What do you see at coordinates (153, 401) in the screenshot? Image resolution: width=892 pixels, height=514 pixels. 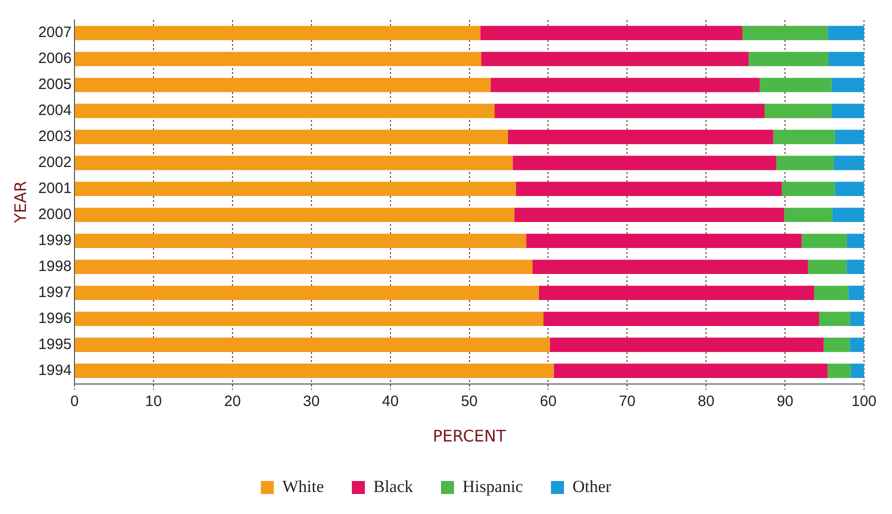 I see `x-tick-label: 10` at bounding box center [153, 401].